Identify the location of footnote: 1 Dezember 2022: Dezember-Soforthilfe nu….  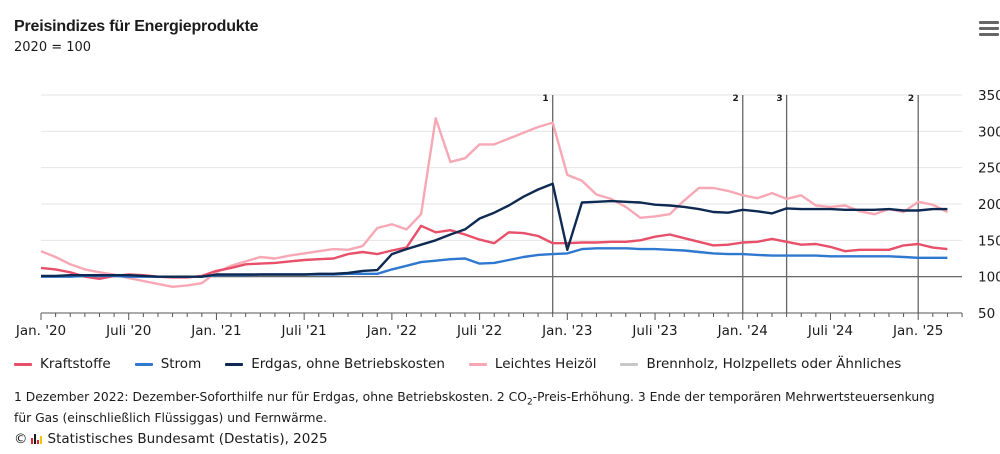
(484, 407).